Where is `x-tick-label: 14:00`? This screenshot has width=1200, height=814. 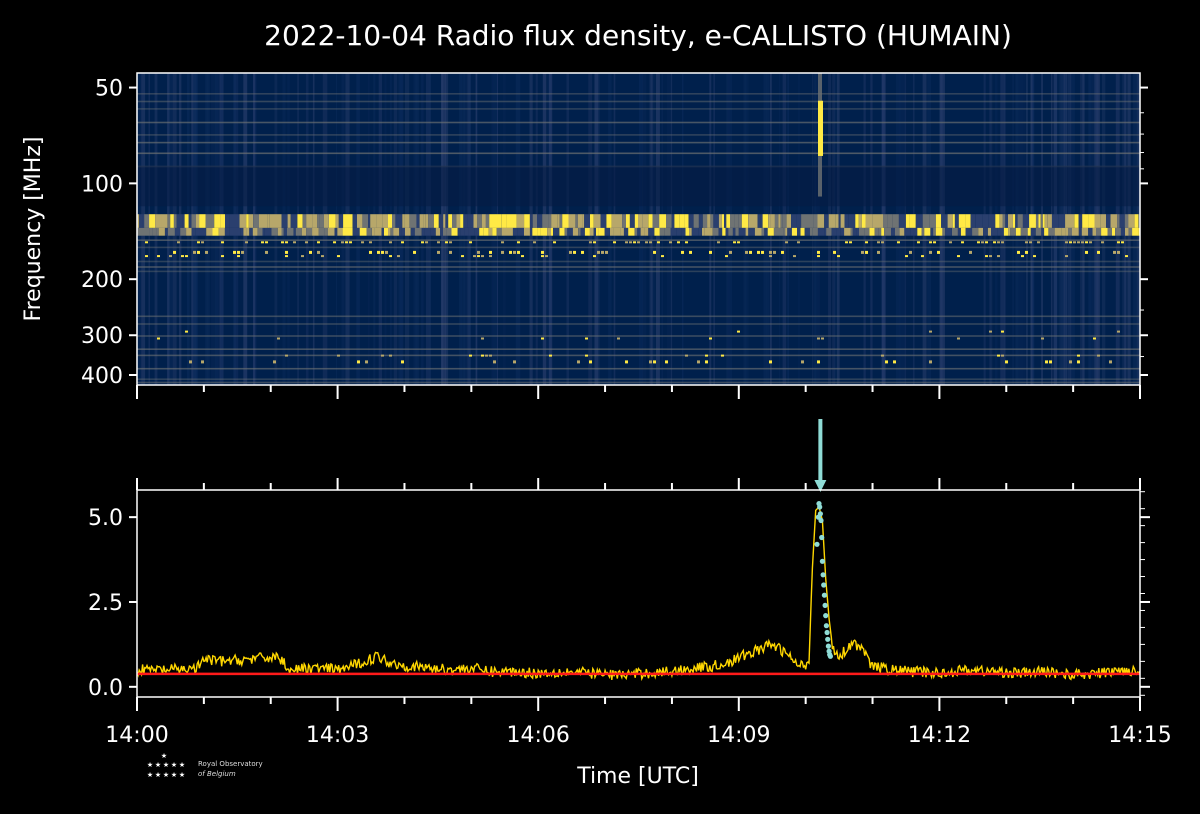 x-tick-label: 14:00 is located at coordinates (136, 735).